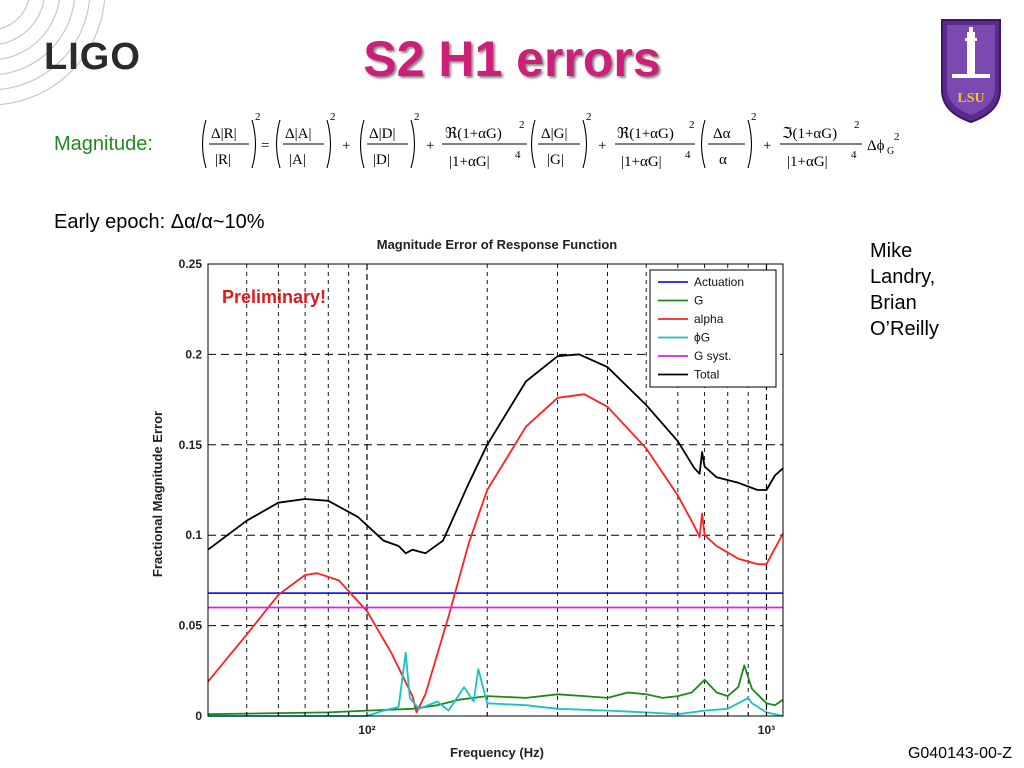 The width and height of the screenshot is (1024, 768). I want to click on chart-legend-label: Total, so click(706, 375).